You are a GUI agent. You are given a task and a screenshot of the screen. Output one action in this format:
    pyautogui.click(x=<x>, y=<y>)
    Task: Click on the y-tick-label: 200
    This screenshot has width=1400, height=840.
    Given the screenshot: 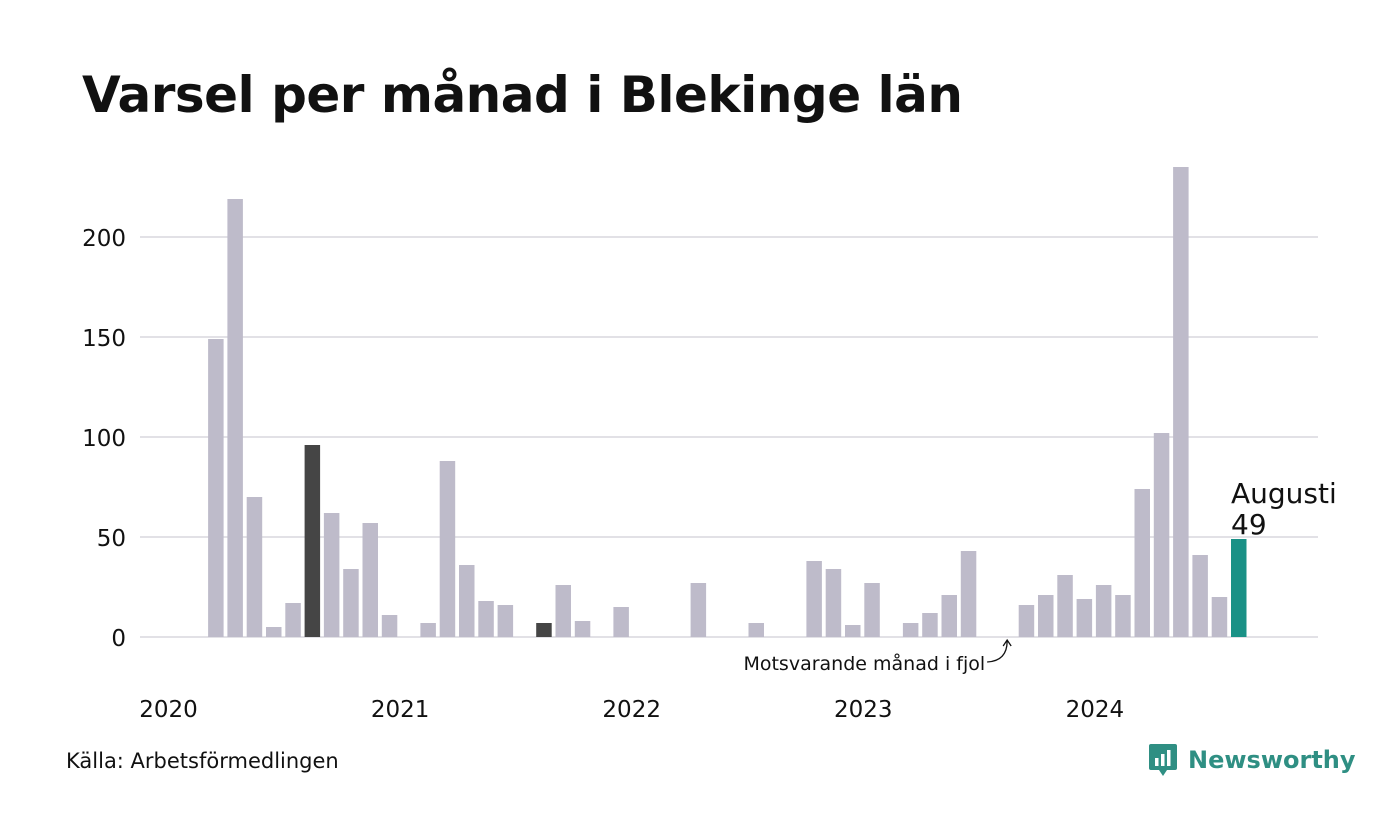 What is the action you would take?
    pyautogui.click(x=104, y=239)
    